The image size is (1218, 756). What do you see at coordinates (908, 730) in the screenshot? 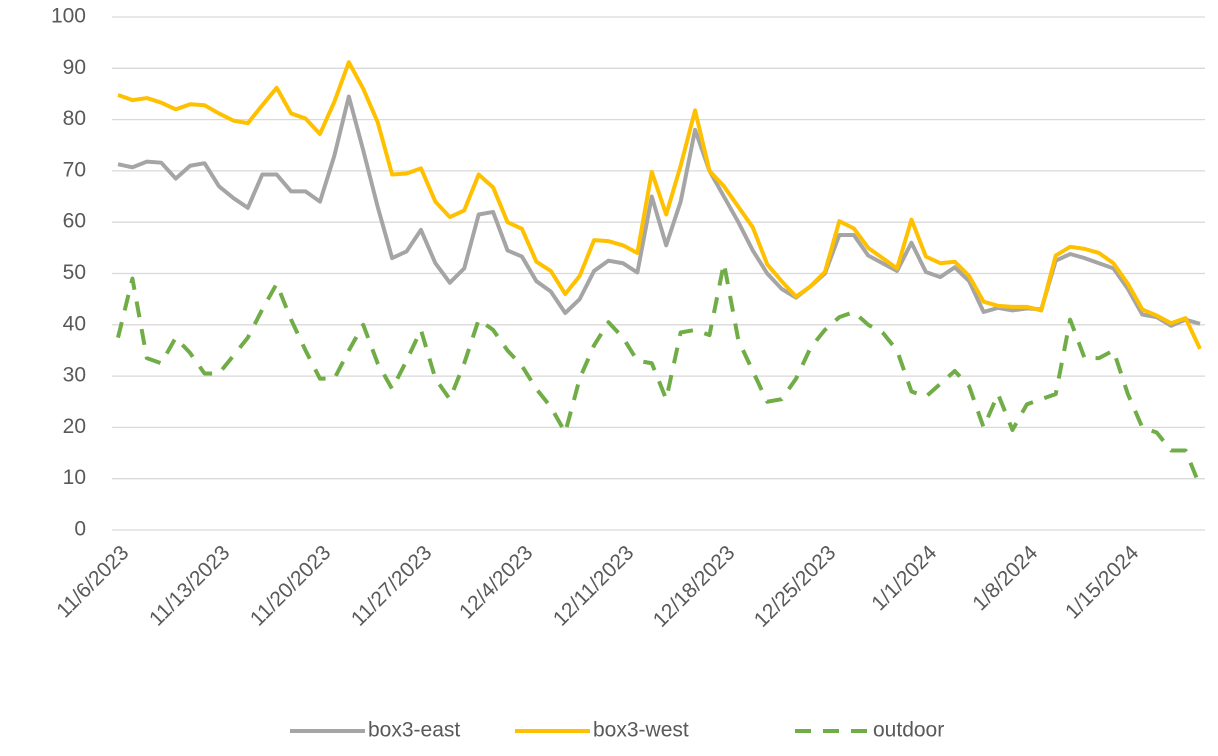
I see `legend-label: outdoor` at bounding box center [908, 730].